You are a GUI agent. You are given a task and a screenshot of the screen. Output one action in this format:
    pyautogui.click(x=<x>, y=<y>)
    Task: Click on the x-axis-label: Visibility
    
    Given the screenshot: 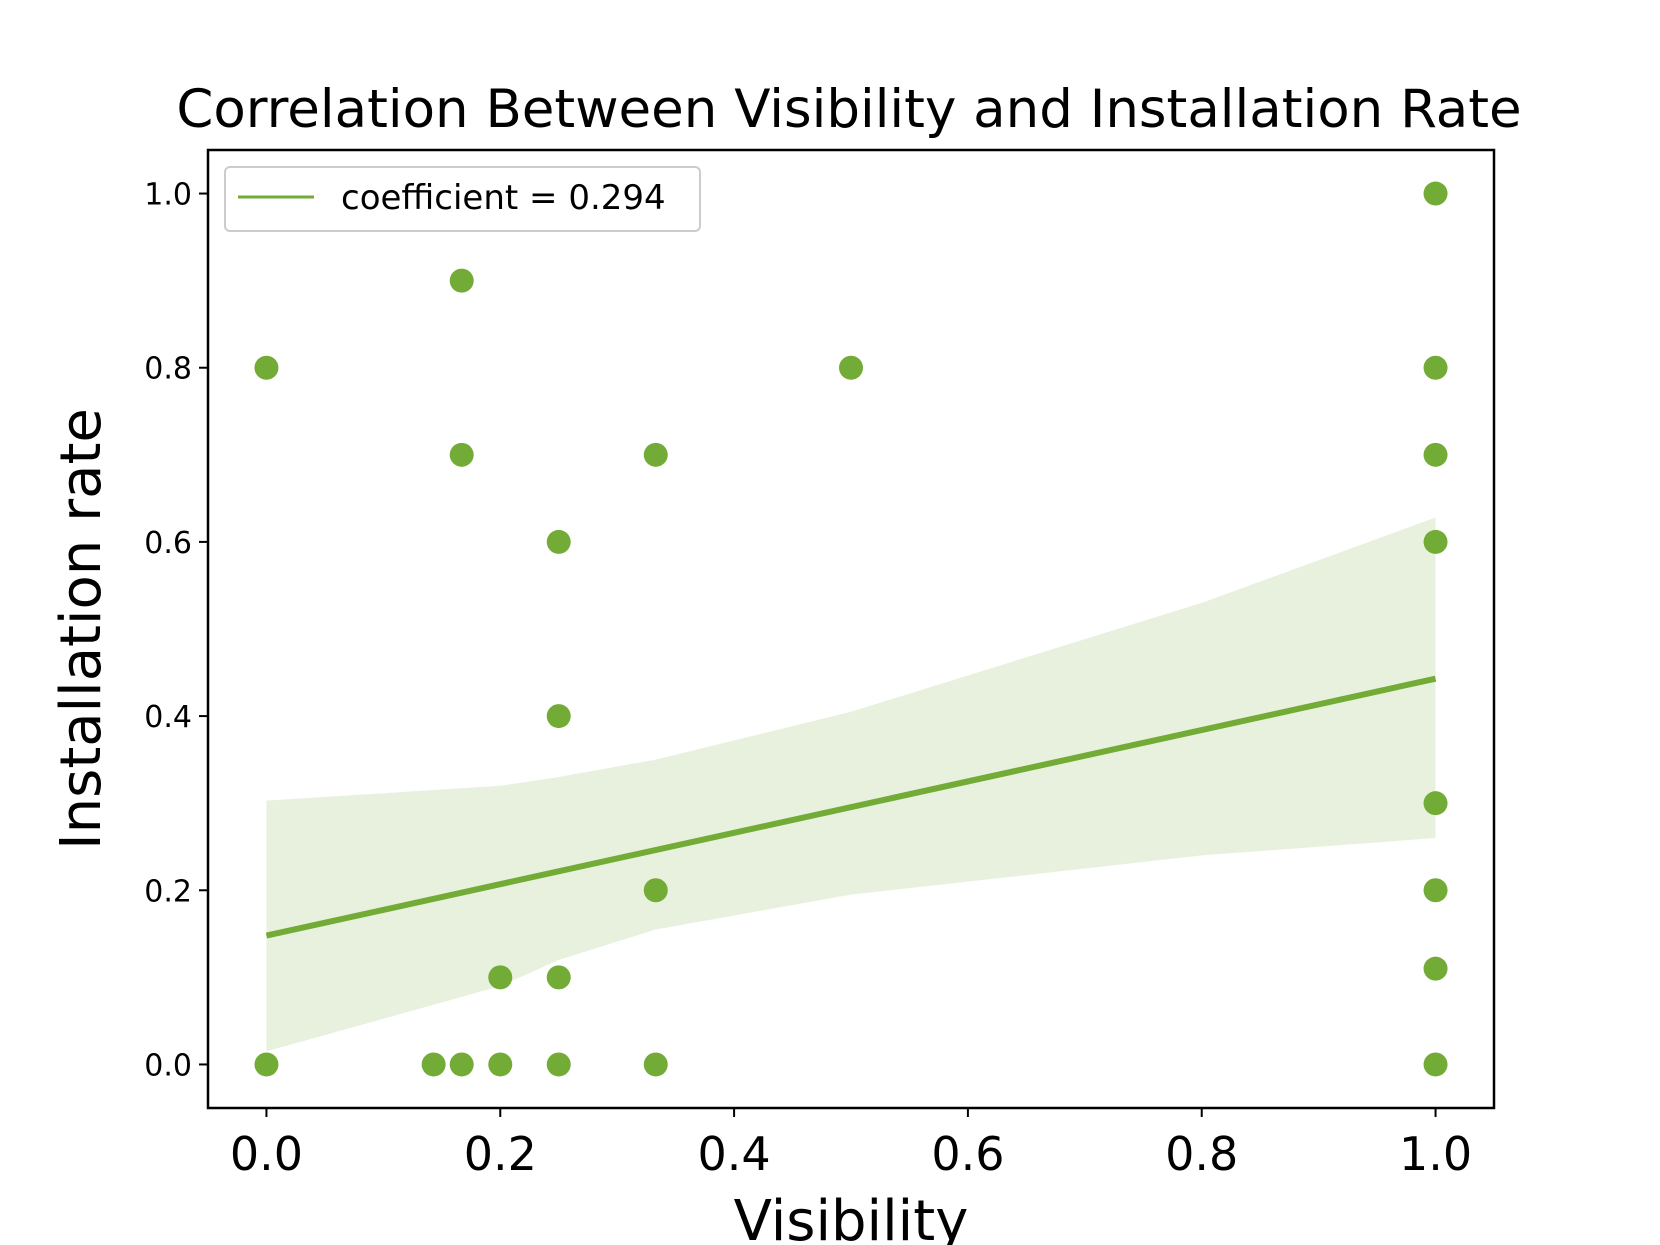 What is the action you would take?
    pyautogui.click(x=851, y=1217)
    